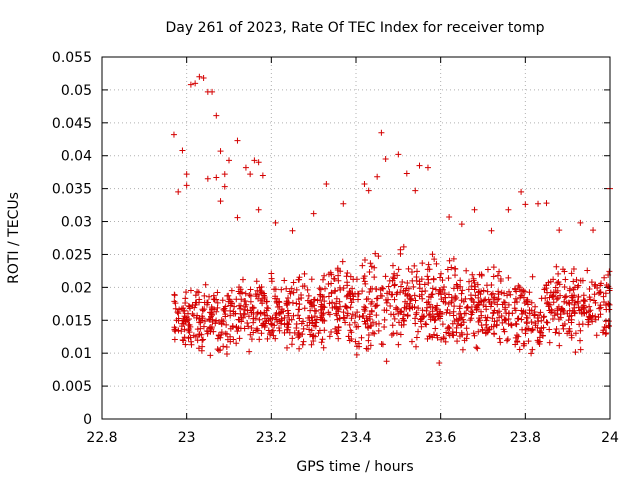 The height and width of the screenshot is (480, 640). I want to click on y-tick-label: 0.055, so click(72, 58).